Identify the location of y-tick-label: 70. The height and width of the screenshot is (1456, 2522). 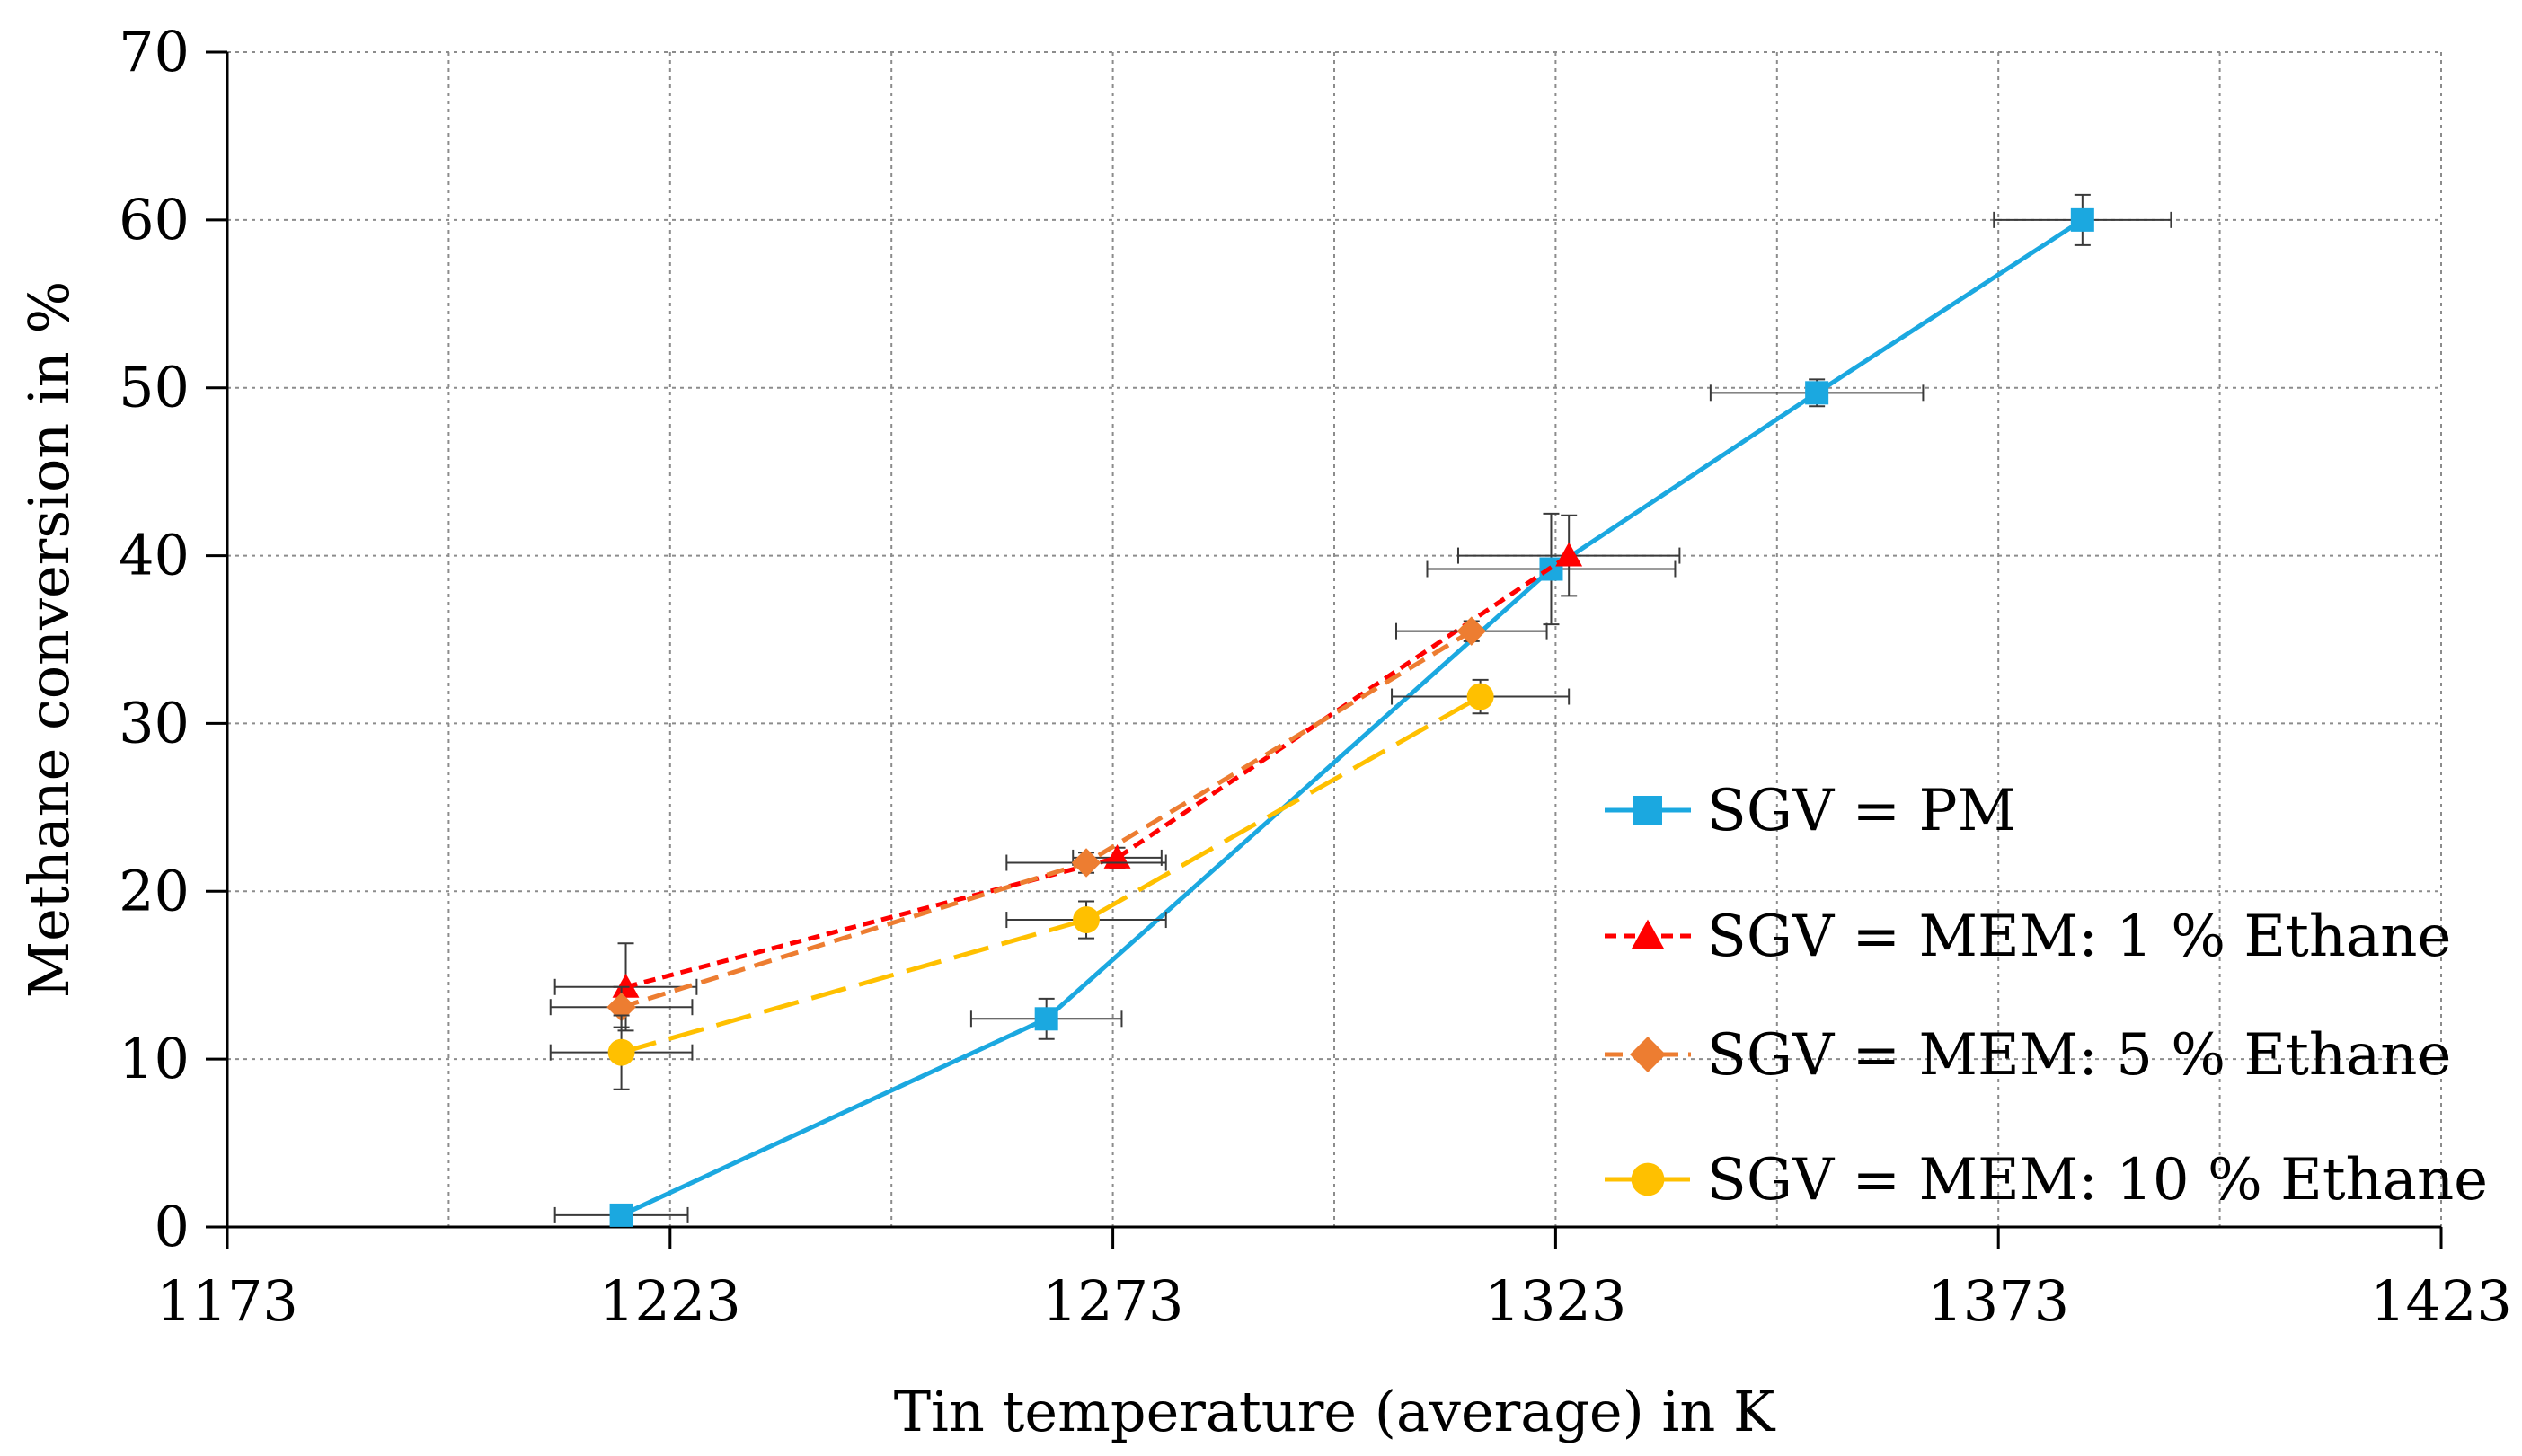
(154, 52).